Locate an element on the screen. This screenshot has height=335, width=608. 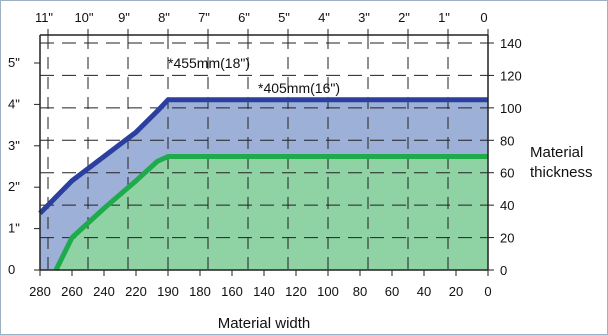
y-axis-title: thickness is located at coordinates (561, 172).